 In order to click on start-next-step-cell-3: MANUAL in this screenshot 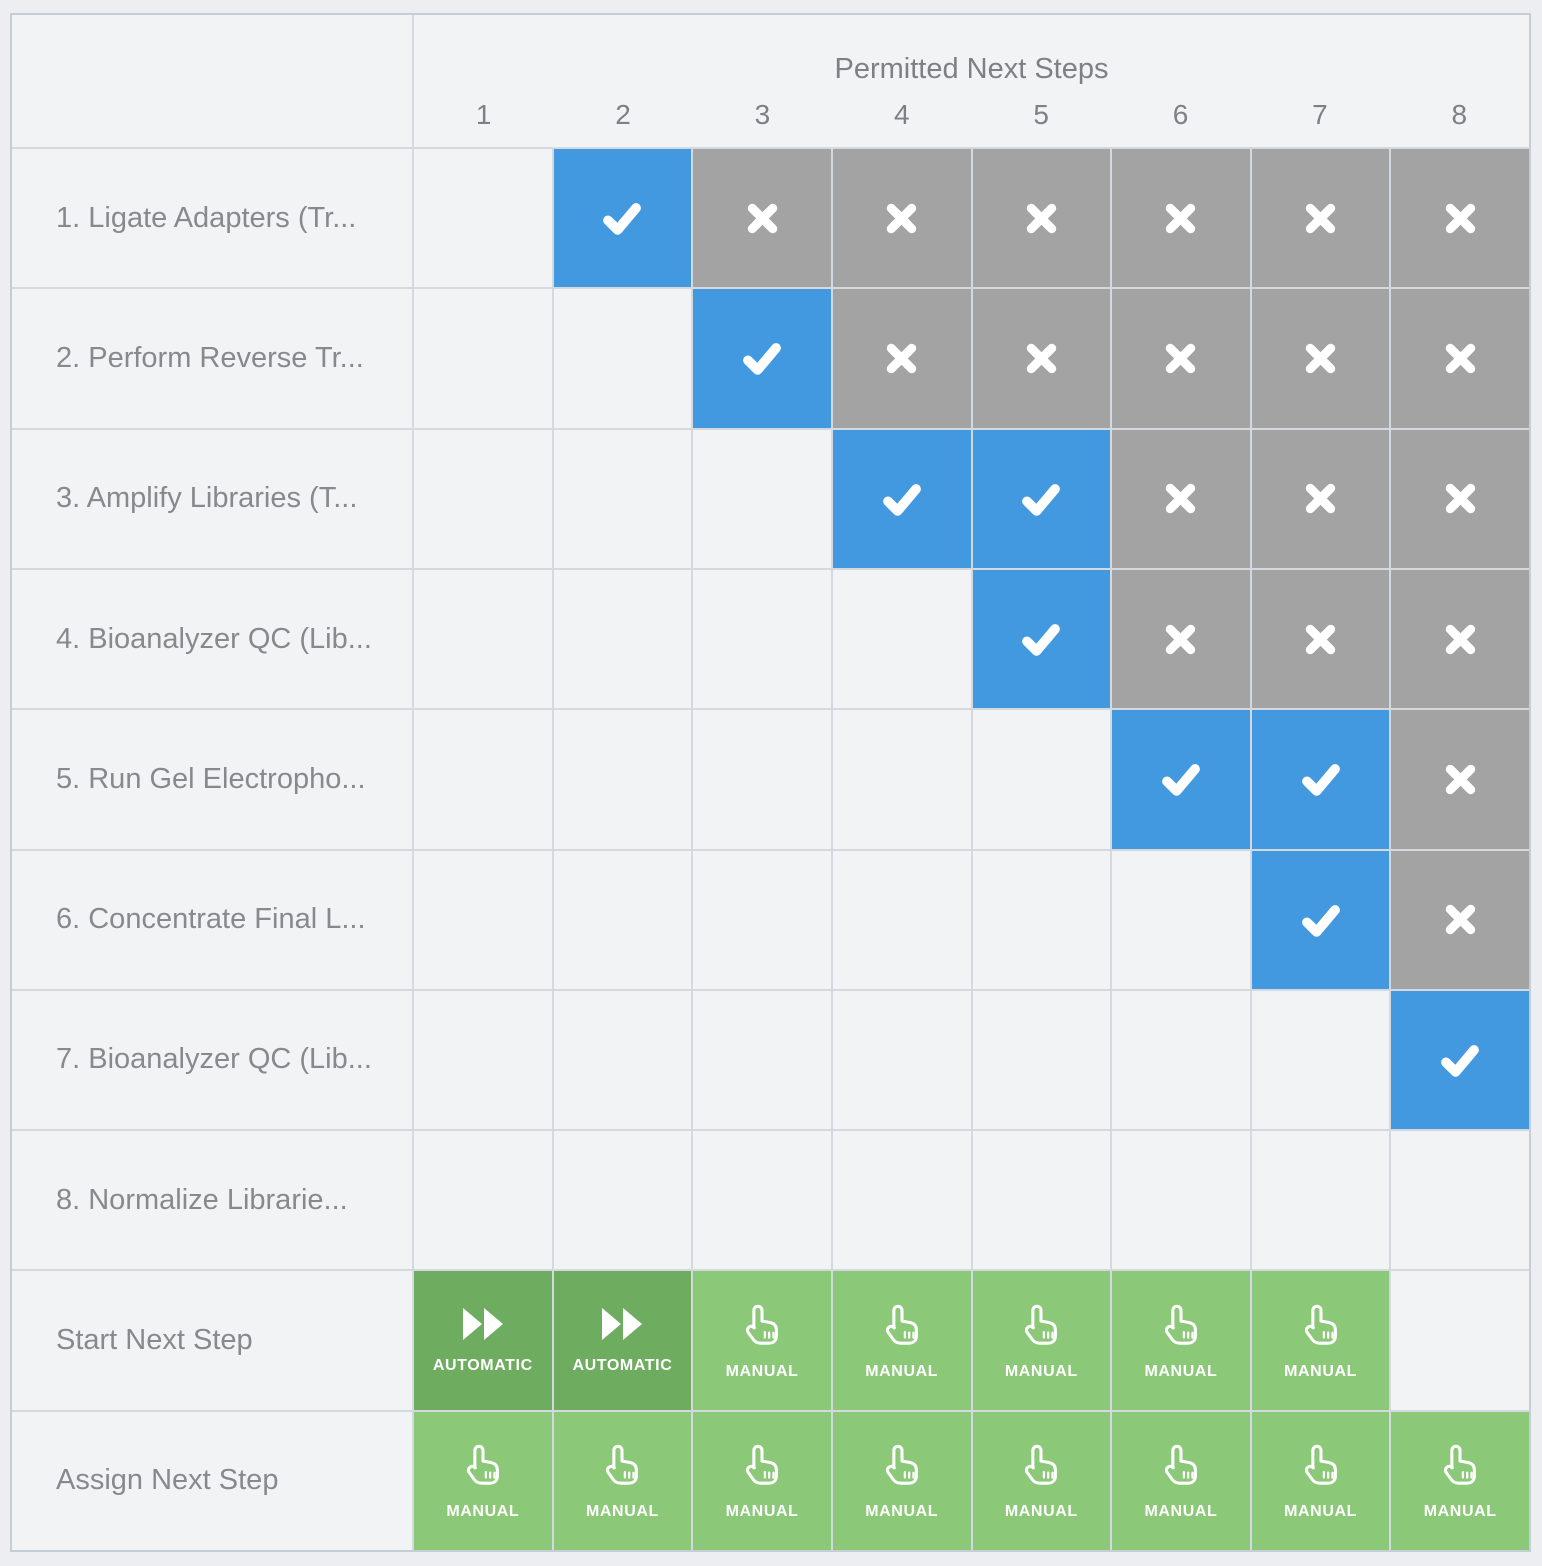, I will do `click(762, 1340)`.